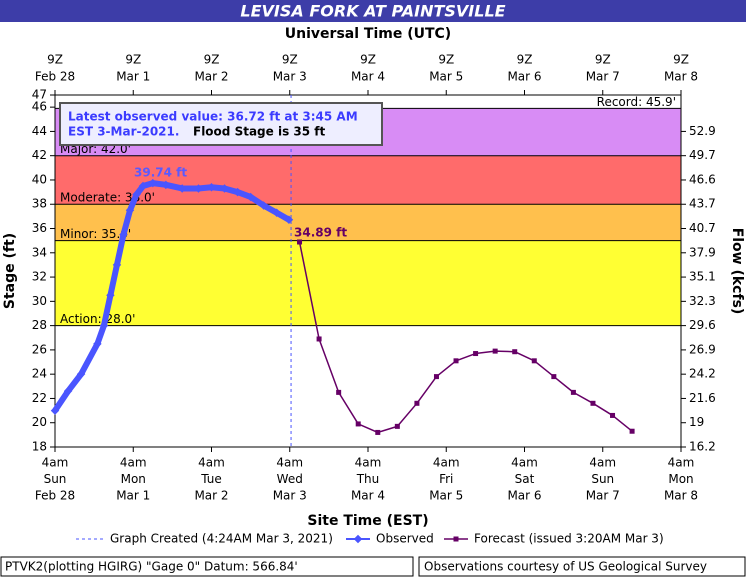 The width and height of the screenshot is (746, 577). What do you see at coordinates (211, 479) in the screenshot?
I see `x-tick-label: Tue` at bounding box center [211, 479].